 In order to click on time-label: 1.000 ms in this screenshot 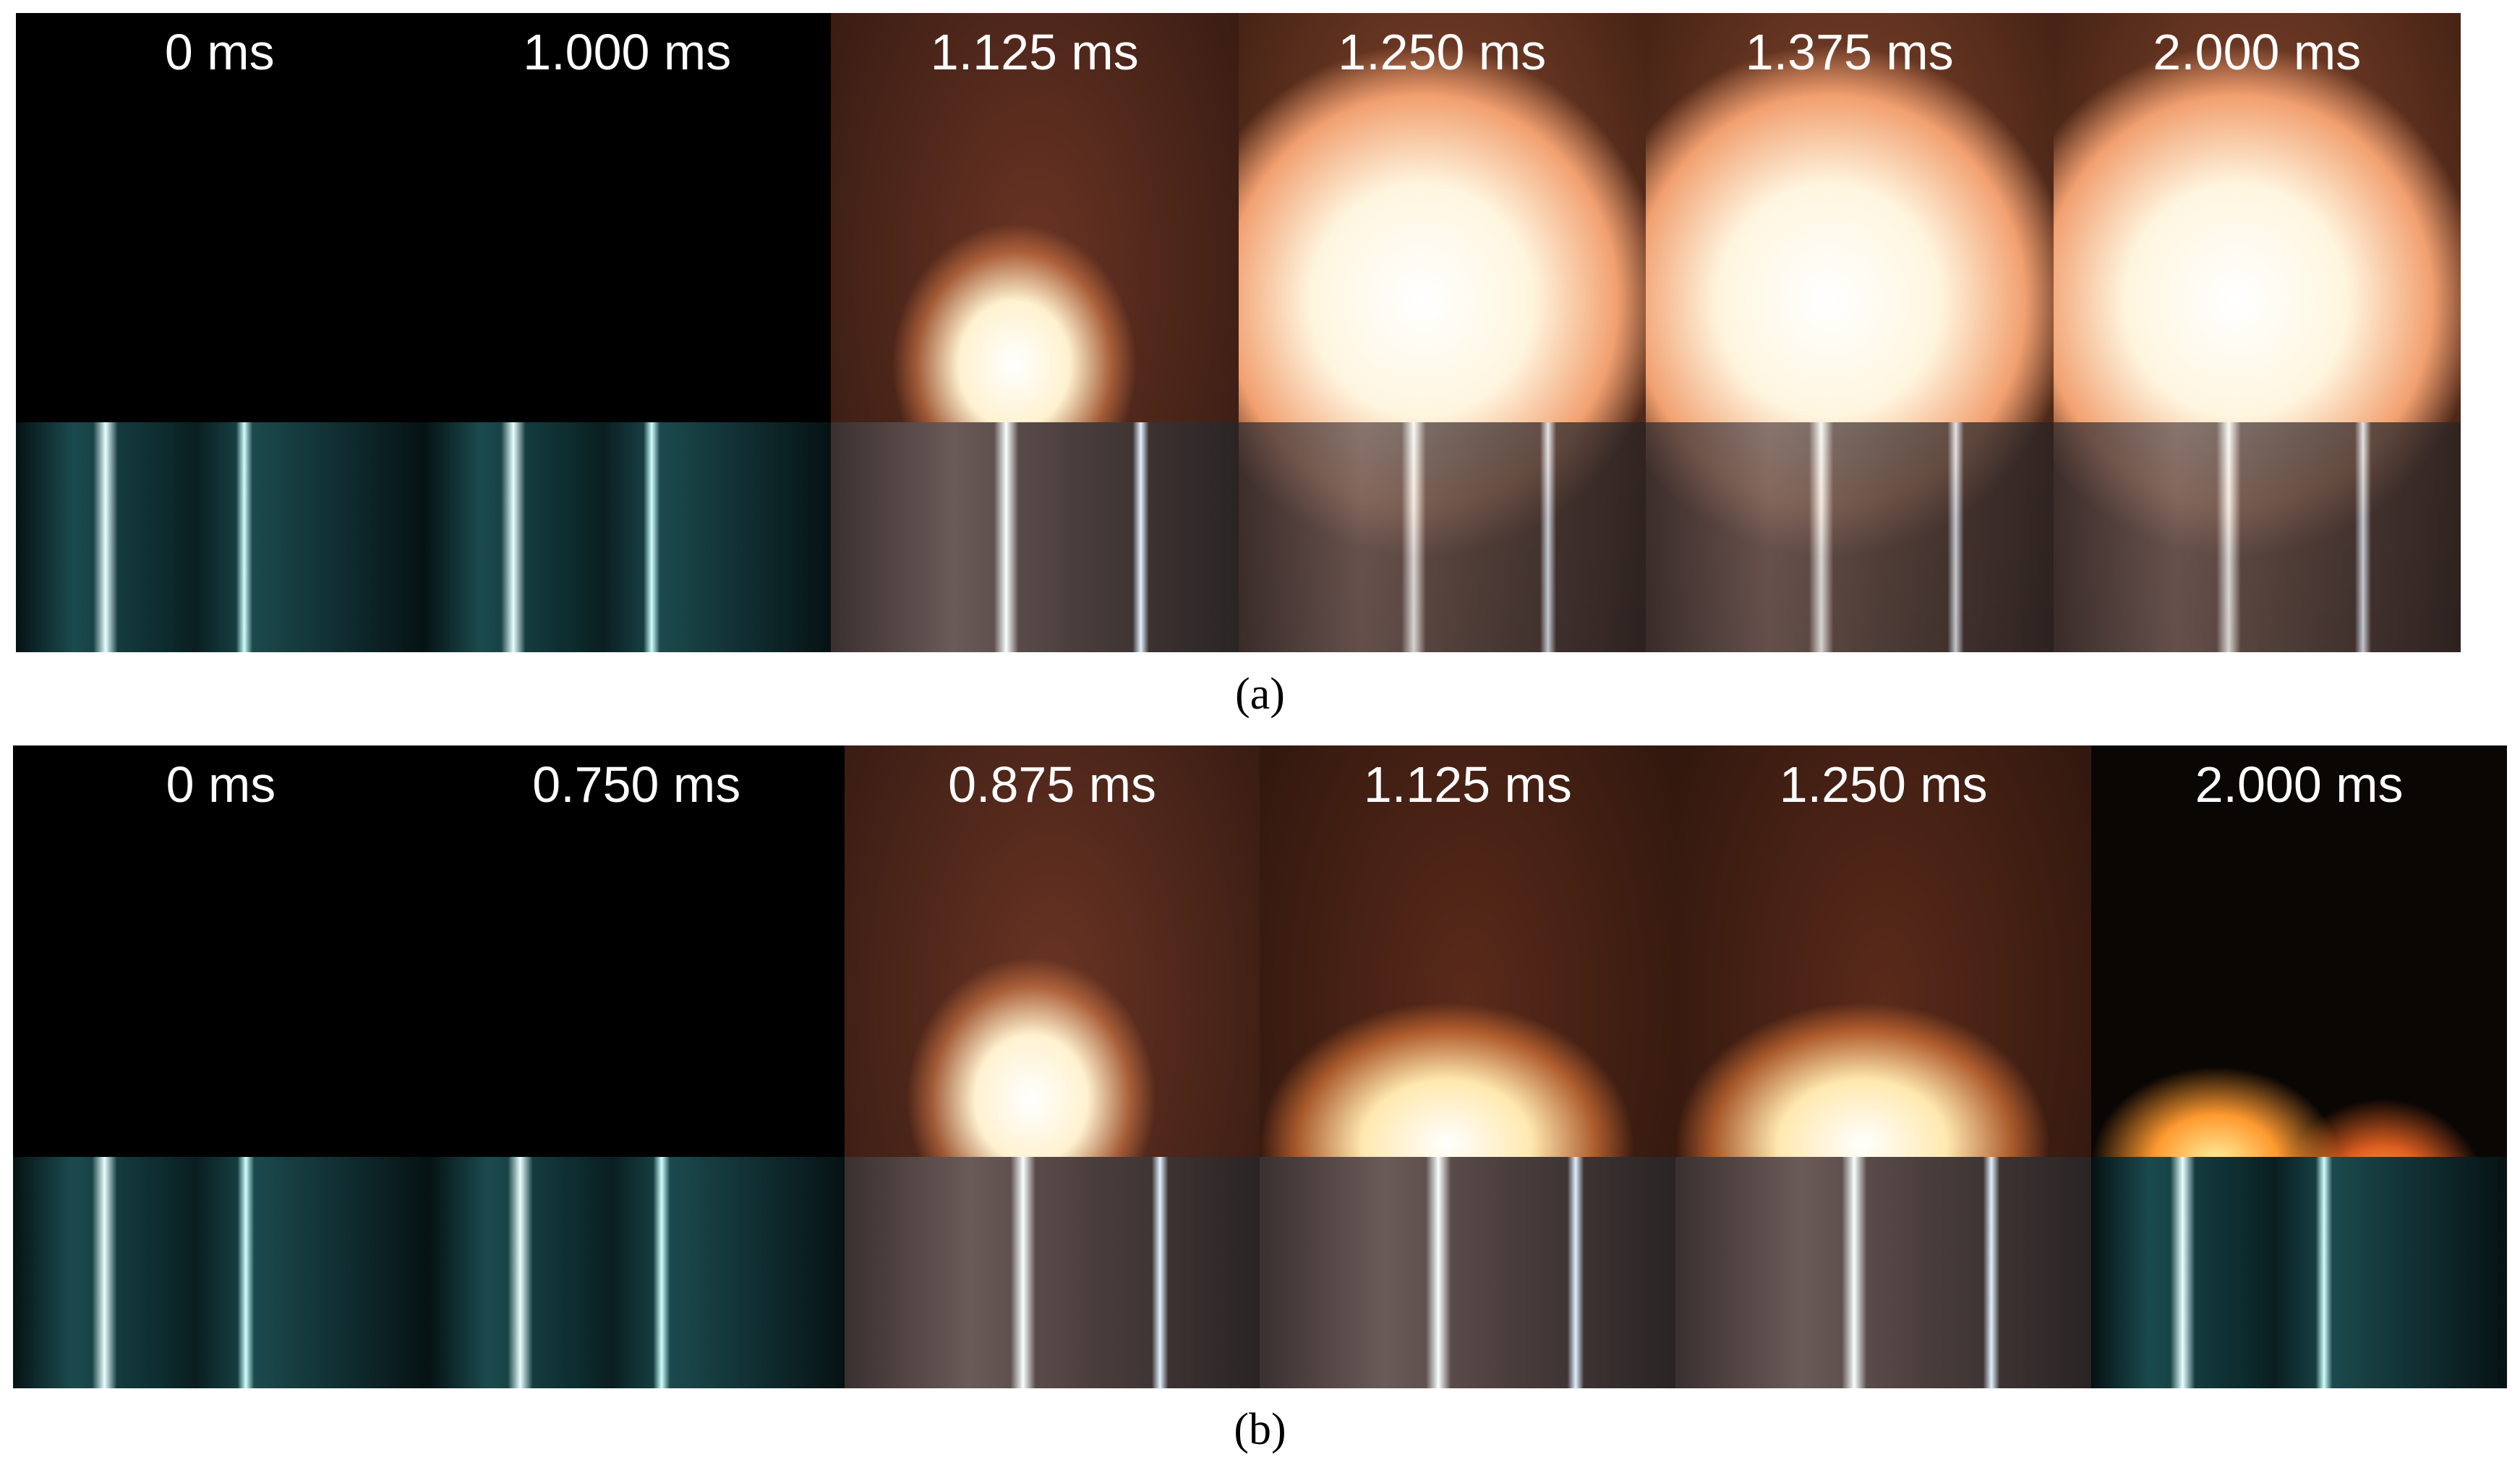, I will do `click(627, 52)`.